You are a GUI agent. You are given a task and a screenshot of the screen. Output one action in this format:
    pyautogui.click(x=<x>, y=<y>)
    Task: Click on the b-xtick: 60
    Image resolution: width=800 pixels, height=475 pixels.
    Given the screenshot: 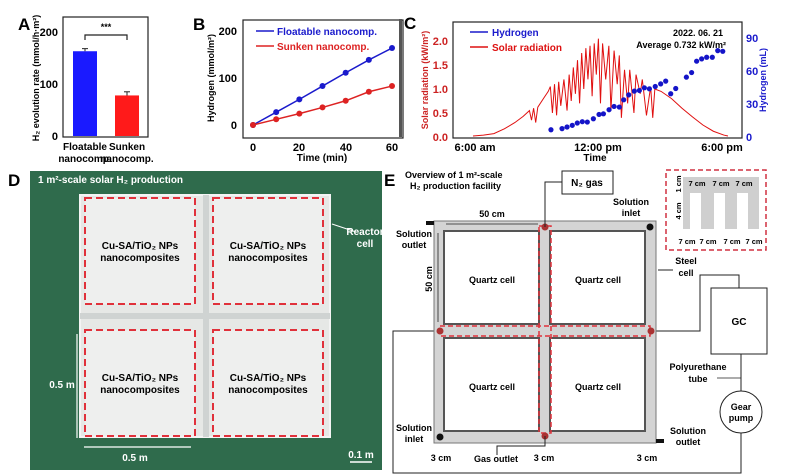 What is the action you would take?
    pyautogui.click(x=392, y=148)
    